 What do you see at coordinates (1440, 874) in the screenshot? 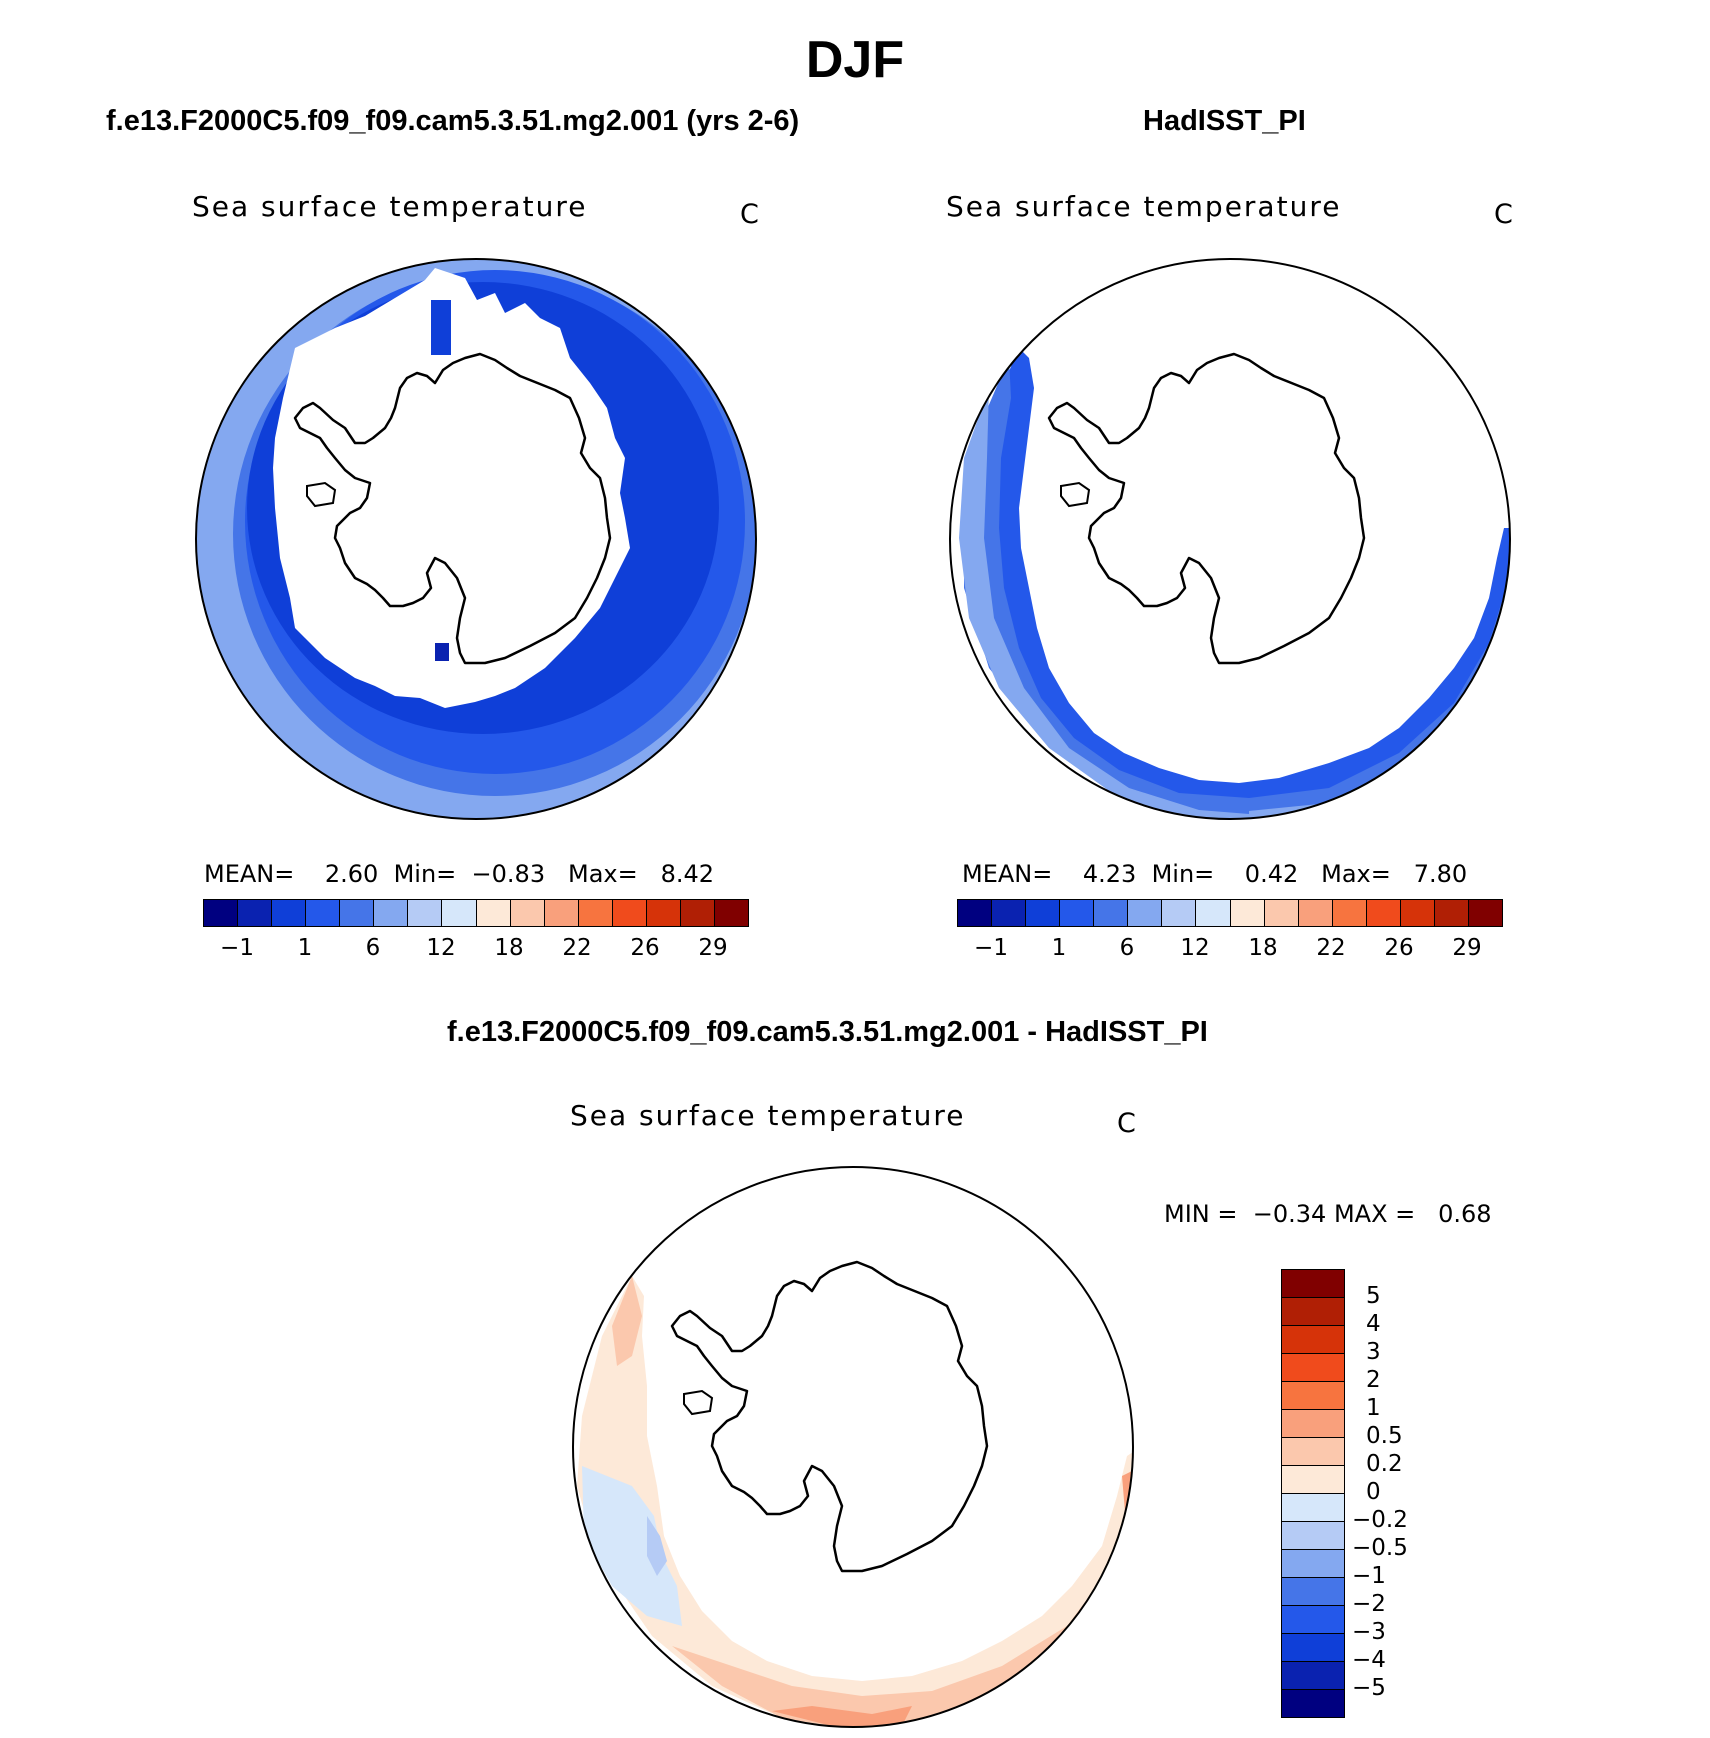
I see `obs-max-value: 7.80` at bounding box center [1440, 874].